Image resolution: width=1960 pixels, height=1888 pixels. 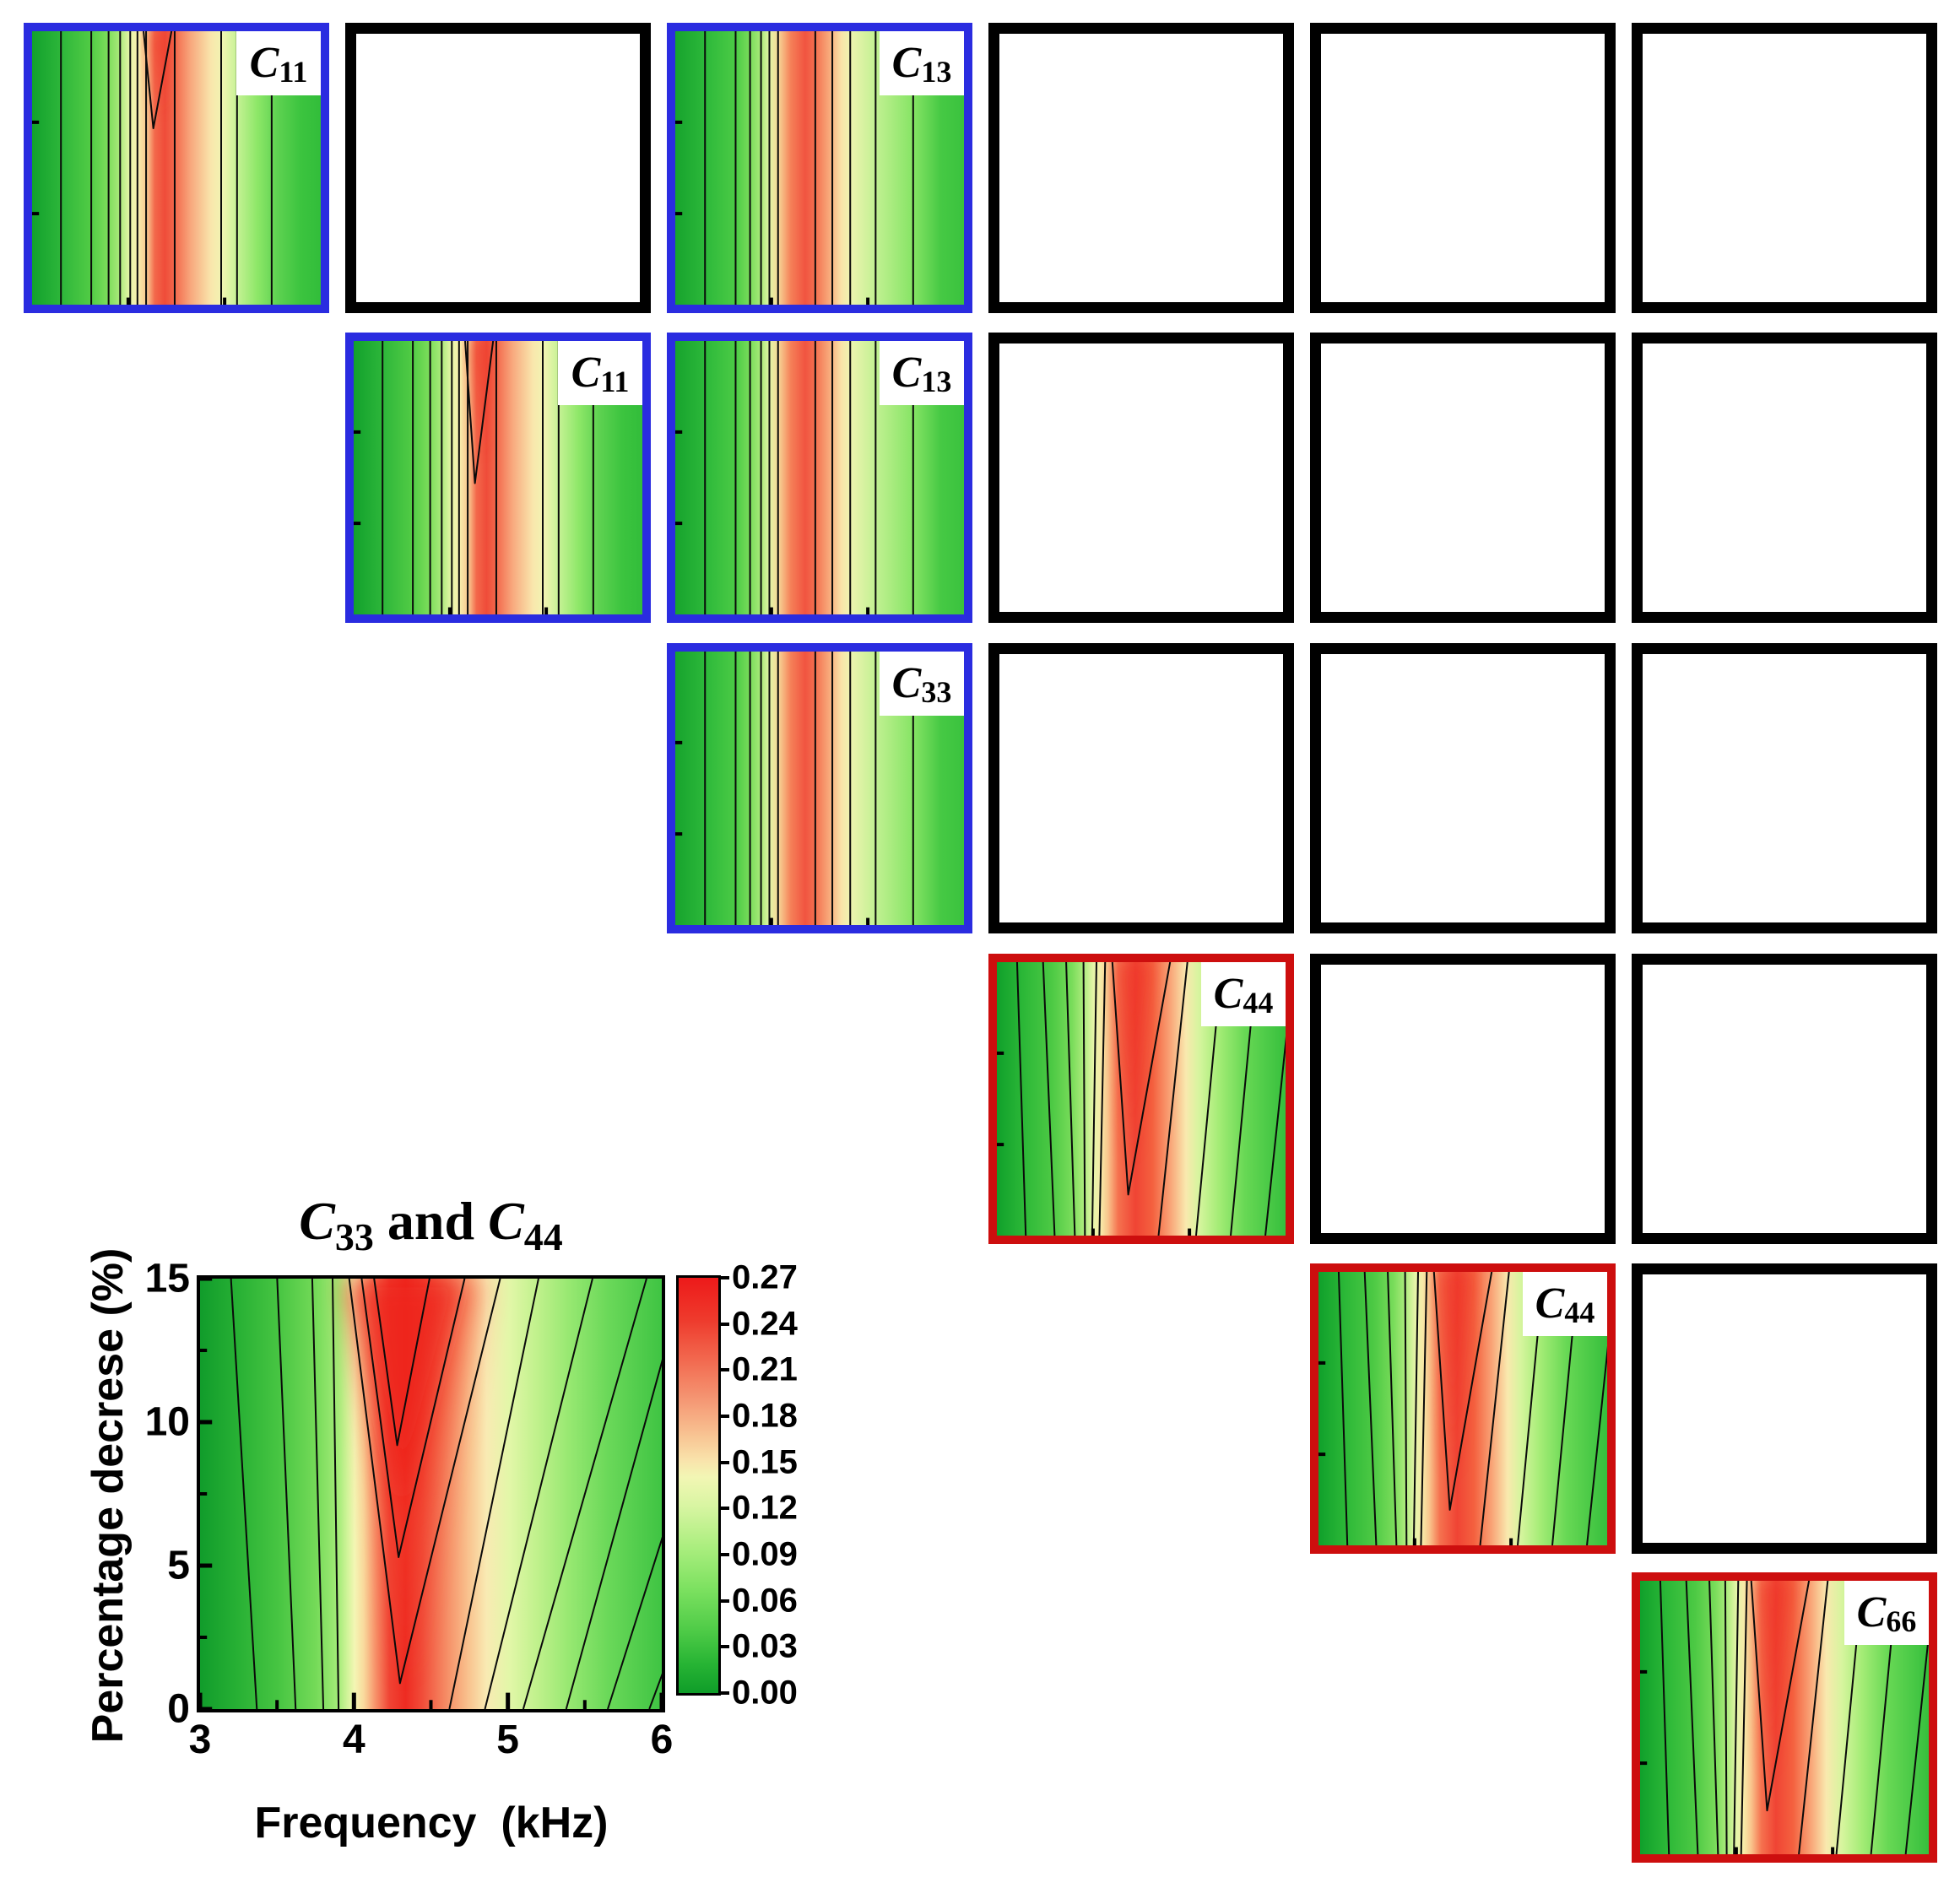 I want to click on colorbar, so click(x=699, y=1485).